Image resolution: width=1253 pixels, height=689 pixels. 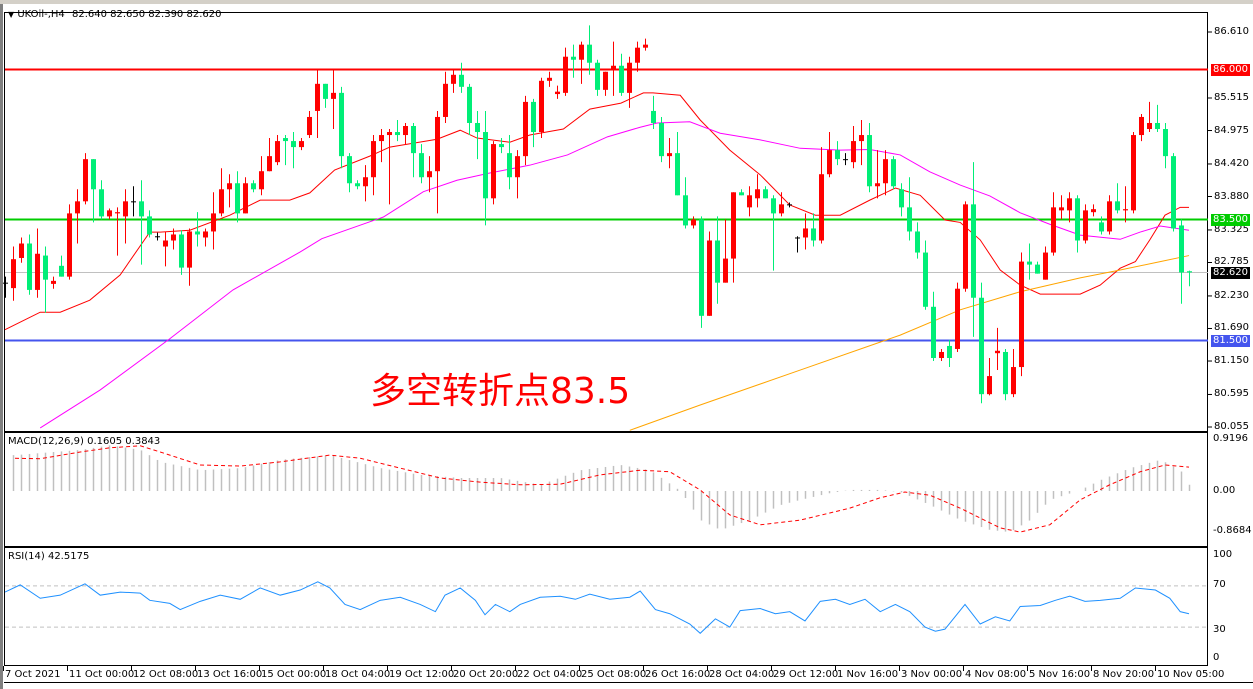 What do you see at coordinates (1231, 163) in the screenshot?
I see `price-tick-label: 84.420` at bounding box center [1231, 163].